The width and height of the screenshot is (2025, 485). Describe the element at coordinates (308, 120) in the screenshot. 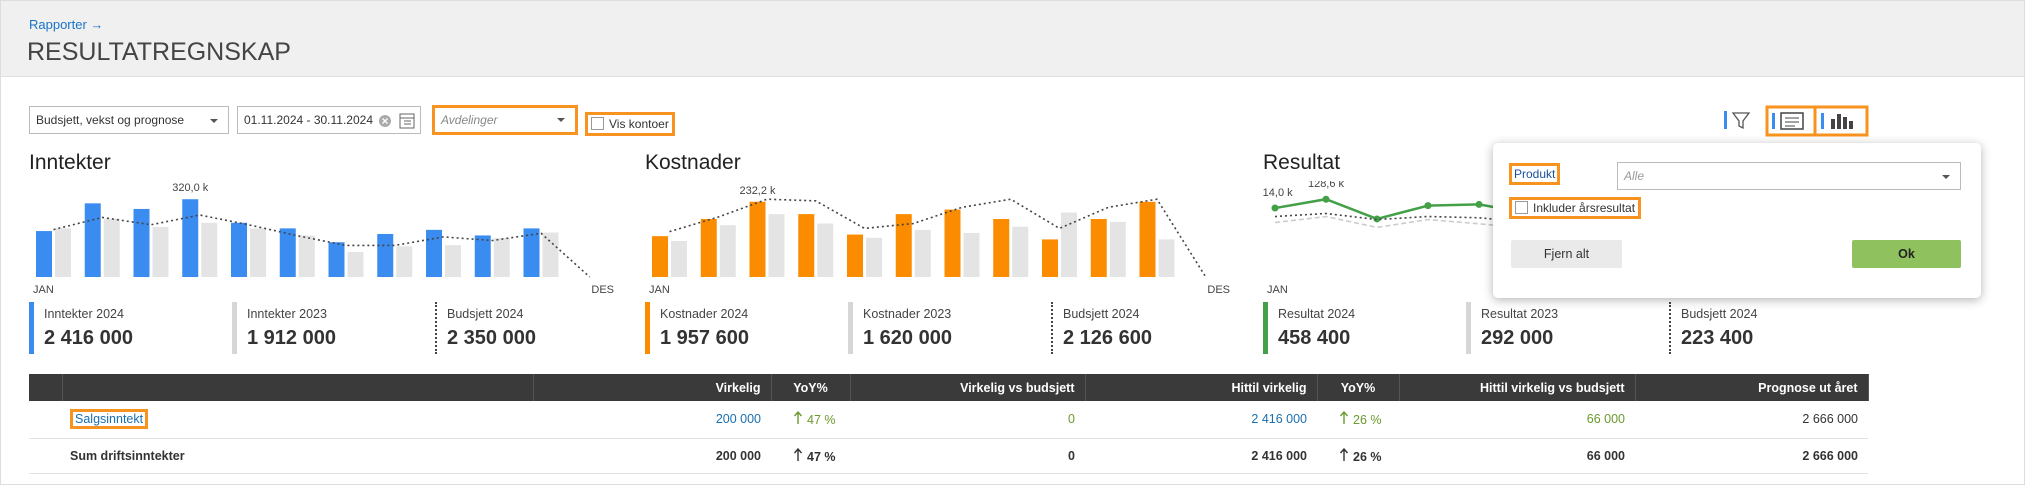

I see `date-range-text: 01.11.2024 - 30.11.2024` at that location.